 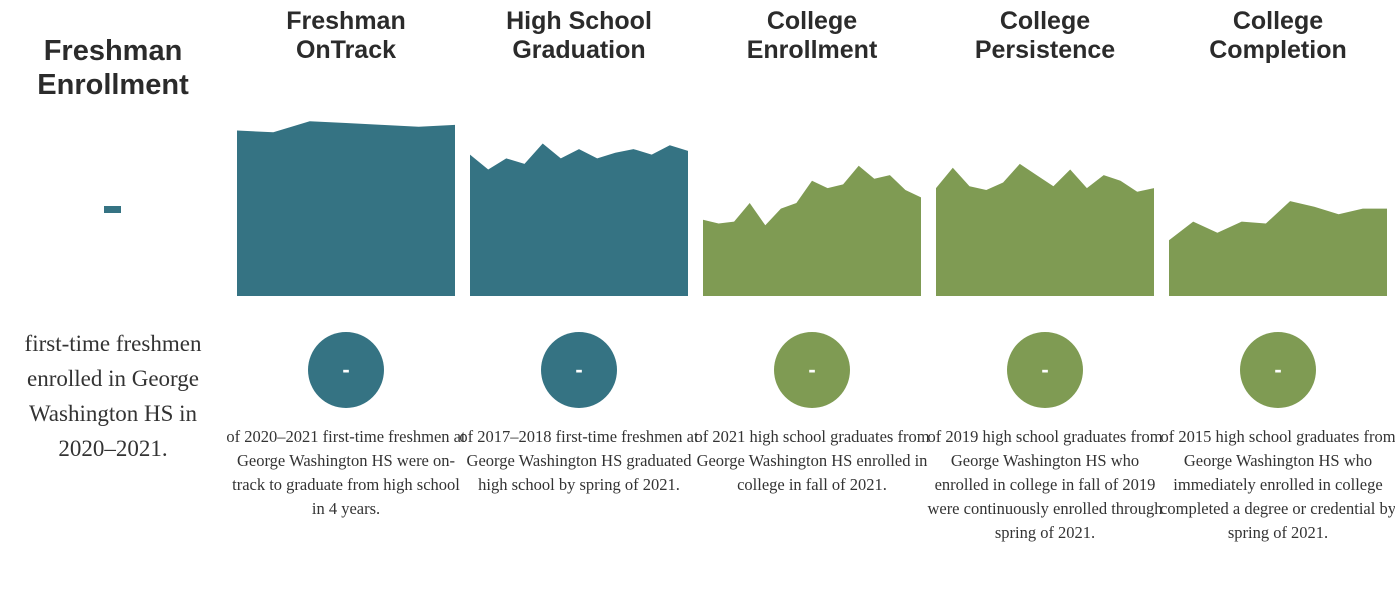 I want to click on metric-title: College Enrollment, so click(x=812, y=35).